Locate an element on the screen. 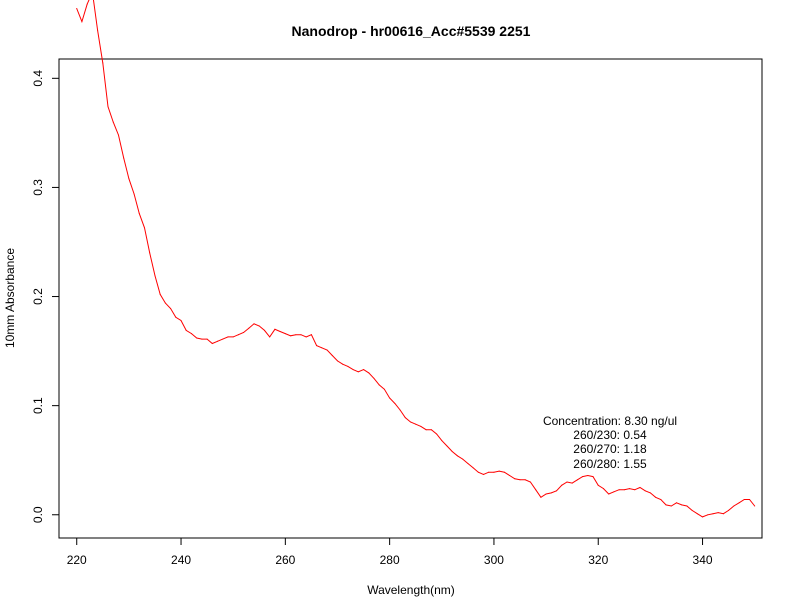  y-tick-label: 0.3 is located at coordinates (38, 187).